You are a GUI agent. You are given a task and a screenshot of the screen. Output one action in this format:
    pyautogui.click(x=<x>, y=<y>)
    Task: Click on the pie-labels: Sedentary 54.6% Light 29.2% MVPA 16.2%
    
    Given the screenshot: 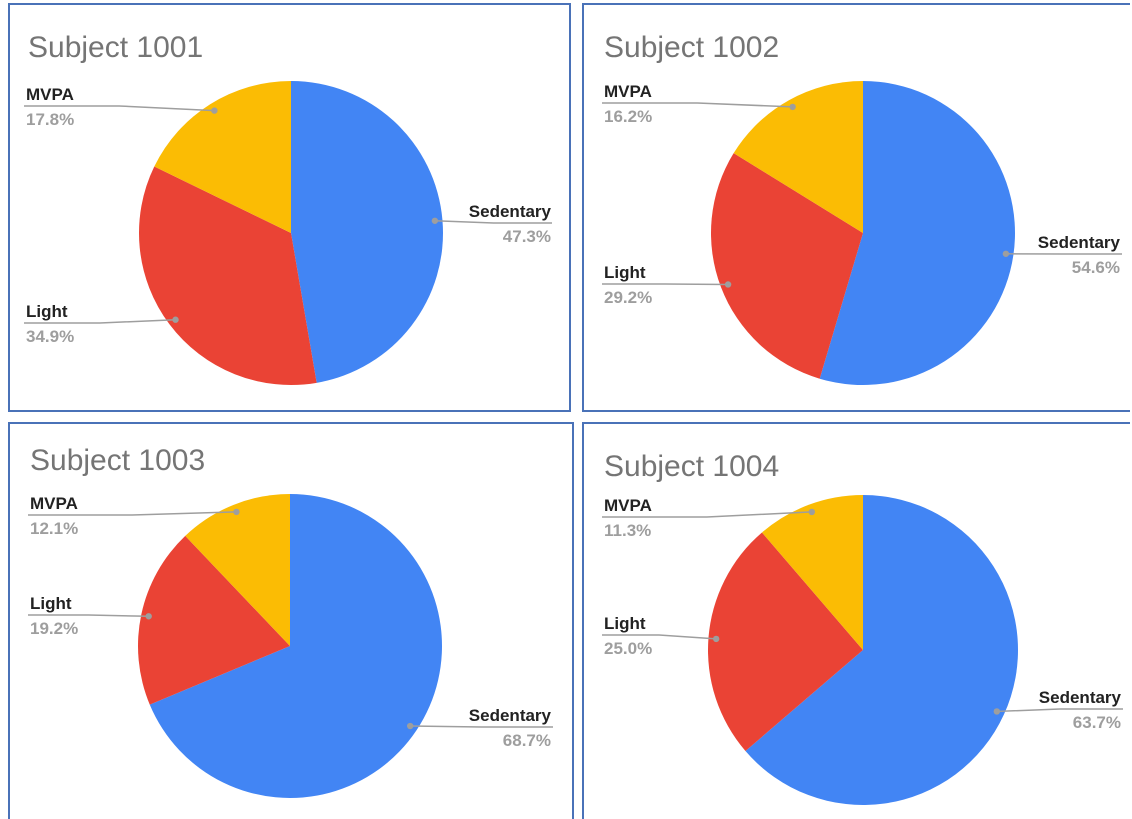 What is the action you would take?
    pyautogui.click(x=862, y=194)
    